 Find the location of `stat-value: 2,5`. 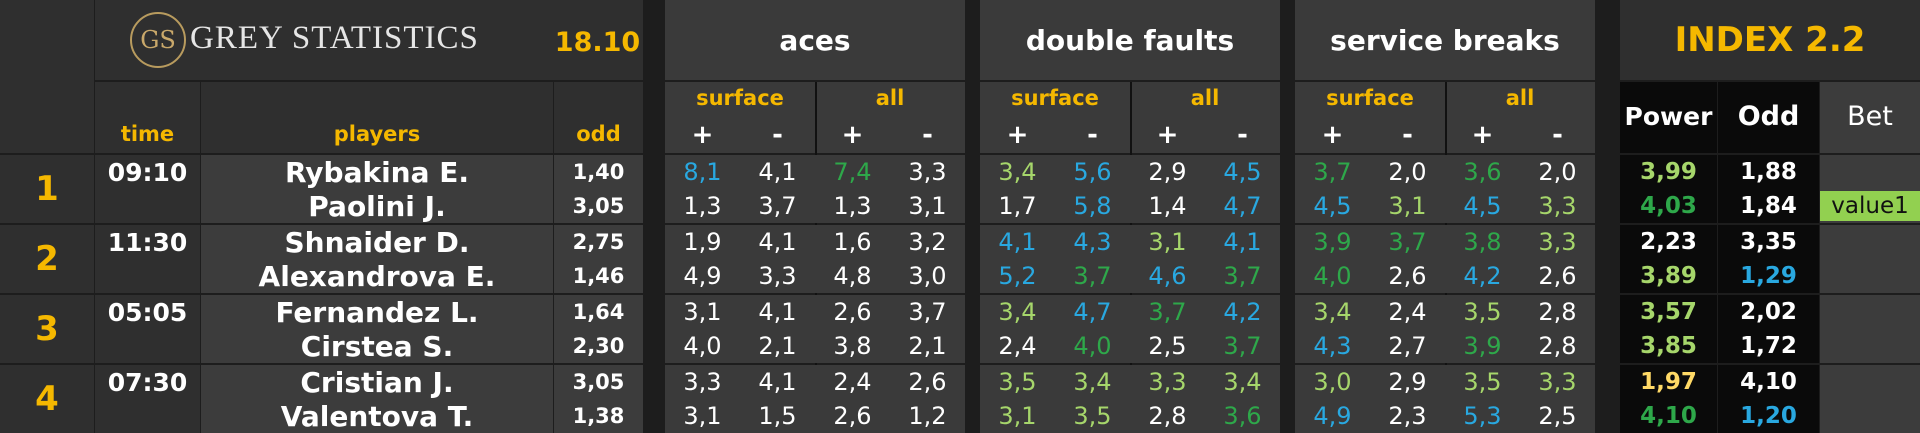

stat-value: 2,5 is located at coordinates (1557, 416).